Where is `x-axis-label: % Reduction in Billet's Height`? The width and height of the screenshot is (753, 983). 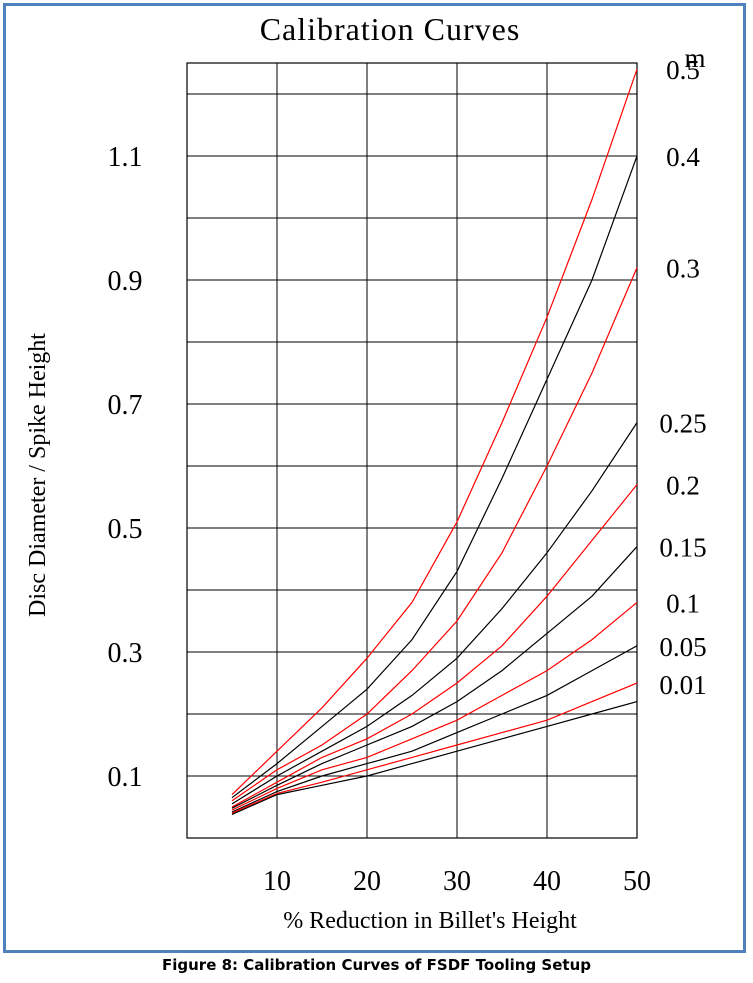
x-axis-label: % Reduction in Billet's Height is located at coordinates (430, 921).